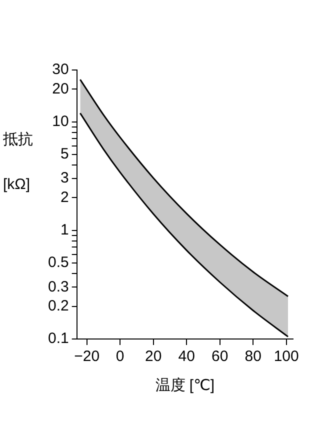  Describe the element at coordinates (87, 357) in the screenshot. I see `x-tick-label: −20` at that location.